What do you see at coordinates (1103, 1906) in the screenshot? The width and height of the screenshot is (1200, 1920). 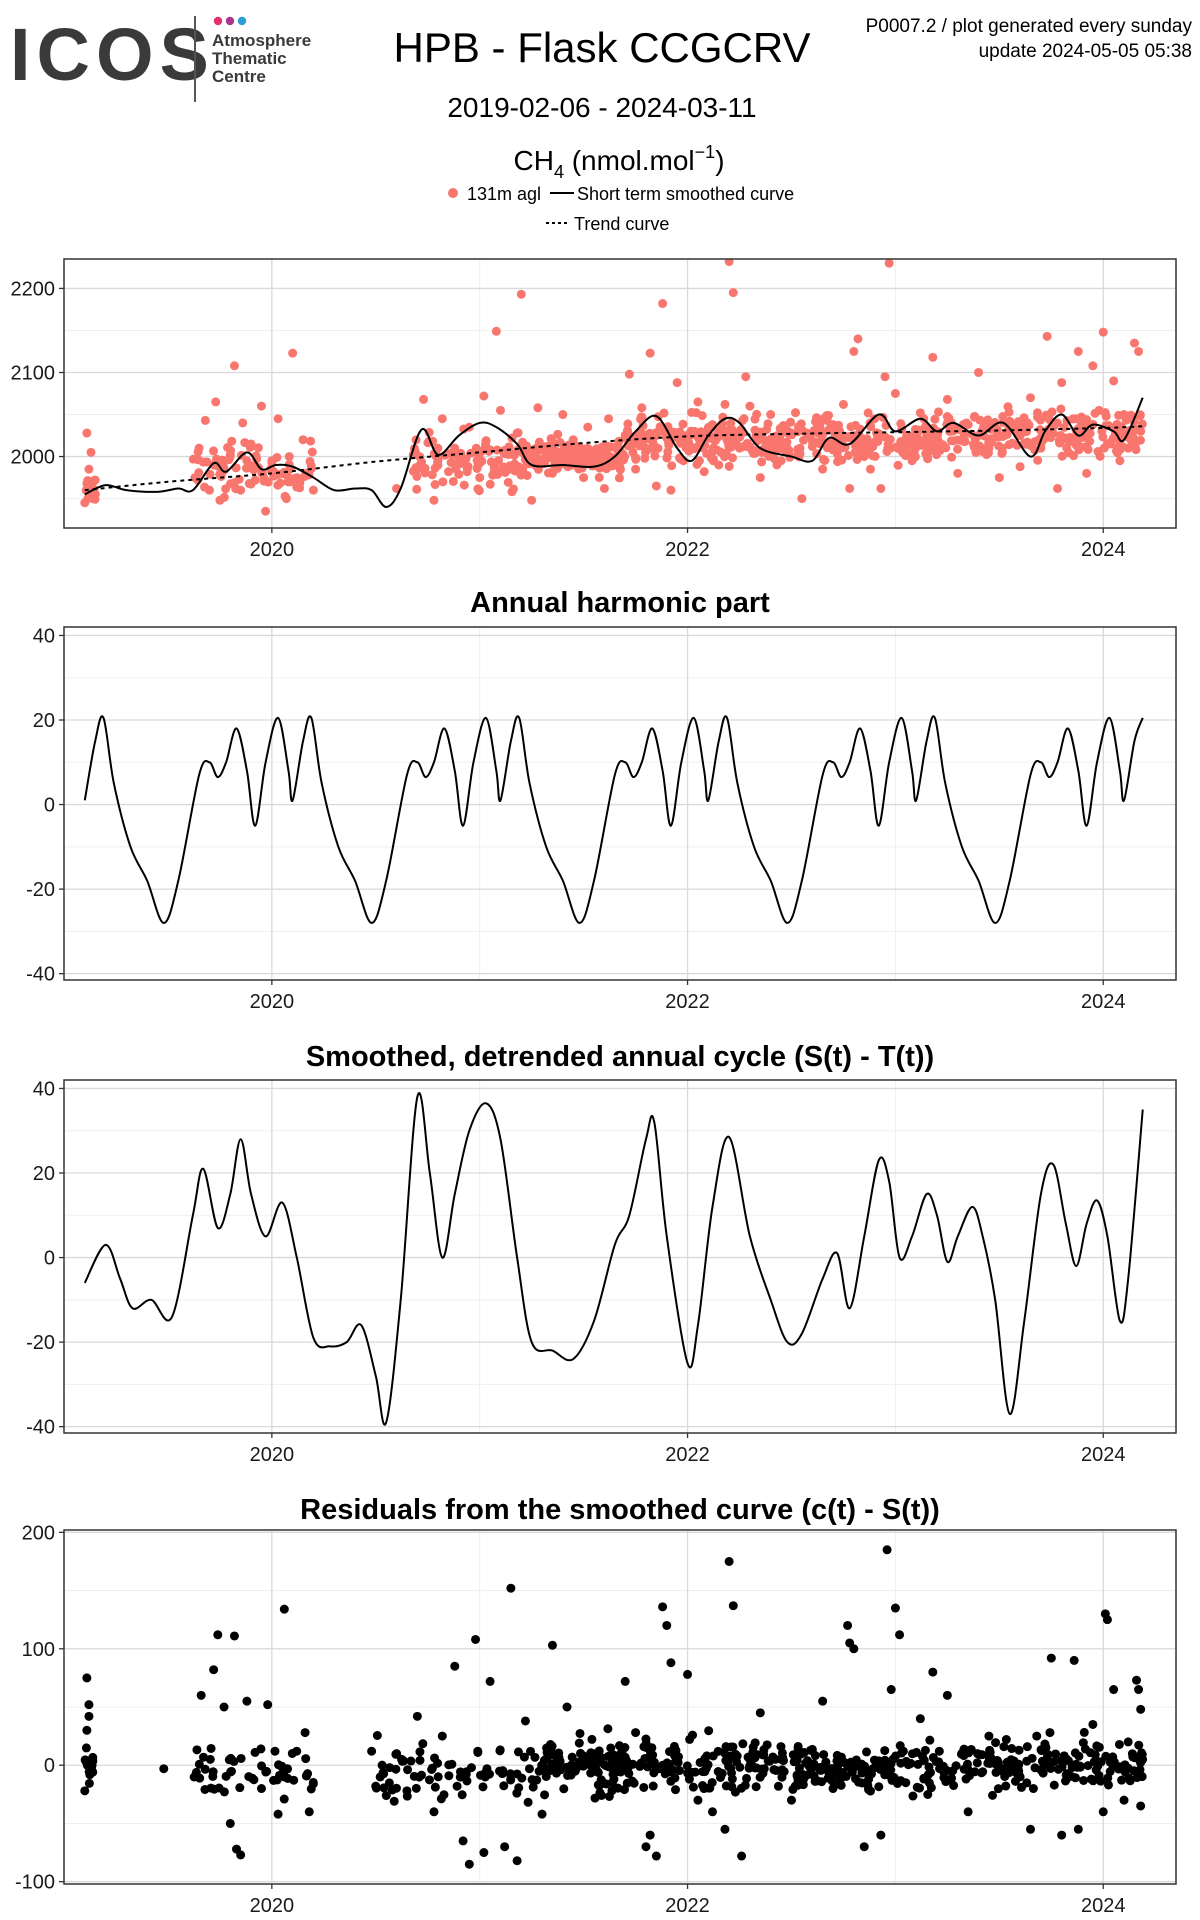 I see `x-tick-label: 2024` at bounding box center [1103, 1906].